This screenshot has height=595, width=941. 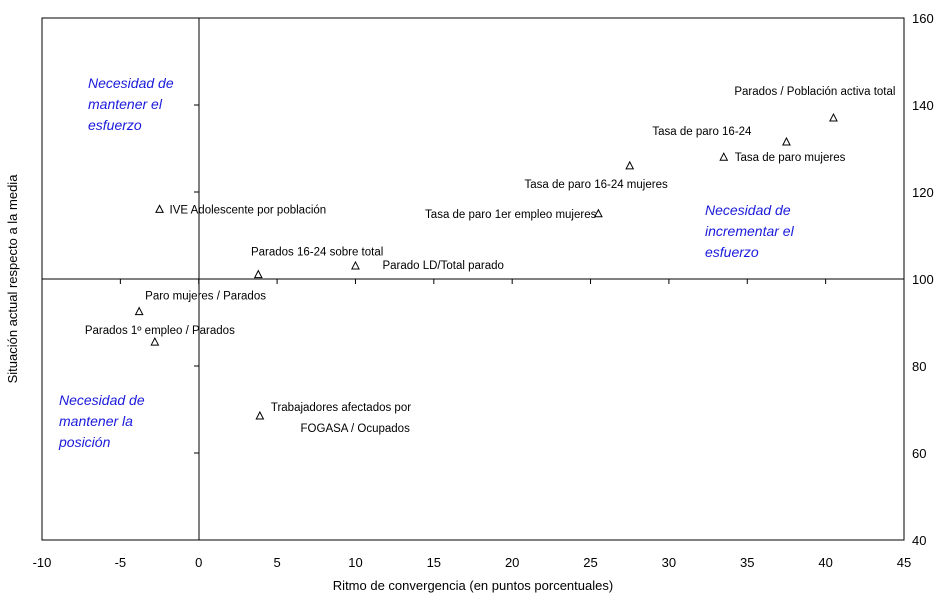 I want to click on y-tick-label: 40, so click(x=919, y=540).